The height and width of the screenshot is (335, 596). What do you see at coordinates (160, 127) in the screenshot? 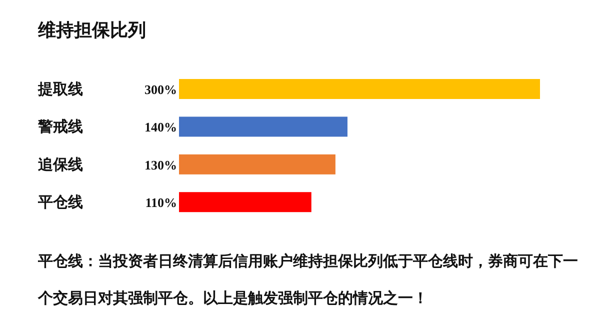
I see `data-label: 140%` at bounding box center [160, 127].